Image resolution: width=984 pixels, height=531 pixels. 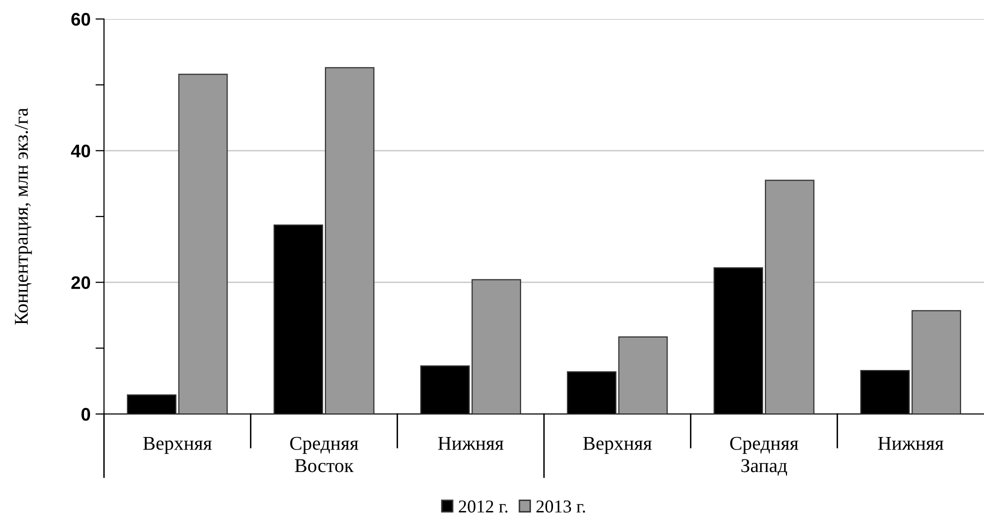 What do you see at coordinates (80, 283) in the screenshot?
I see `y-tick-label: 20` at bounding box center [80, 283].